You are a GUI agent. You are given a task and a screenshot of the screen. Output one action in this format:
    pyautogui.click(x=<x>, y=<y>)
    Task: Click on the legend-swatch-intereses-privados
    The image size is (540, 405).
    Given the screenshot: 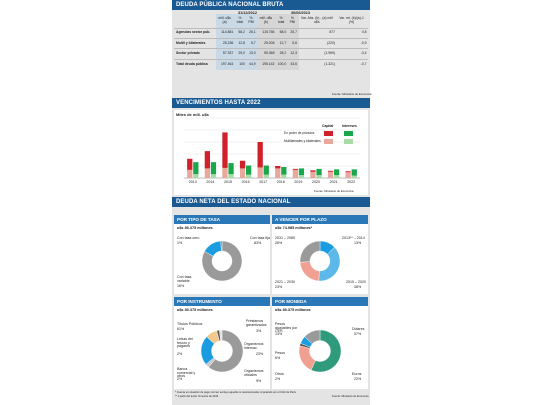 What is the action you would take?
    pyautogui.click(x=348, y=133)
    